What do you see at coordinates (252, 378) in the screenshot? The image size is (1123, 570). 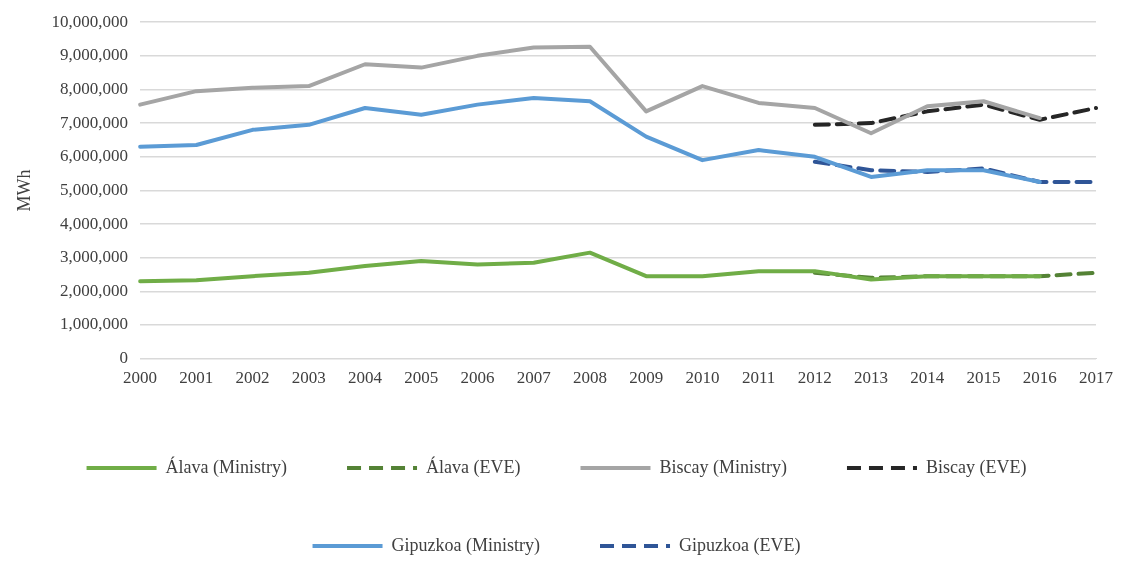 I see `x-tick-label: 2002` at bounding box center [252, 378].